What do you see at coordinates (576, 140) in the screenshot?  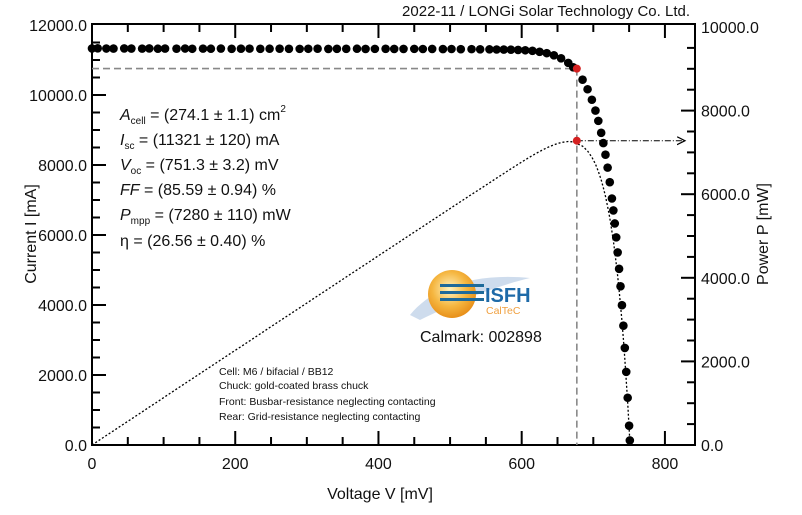 I see `mpp-power-point` at bounding box center [576, 140].